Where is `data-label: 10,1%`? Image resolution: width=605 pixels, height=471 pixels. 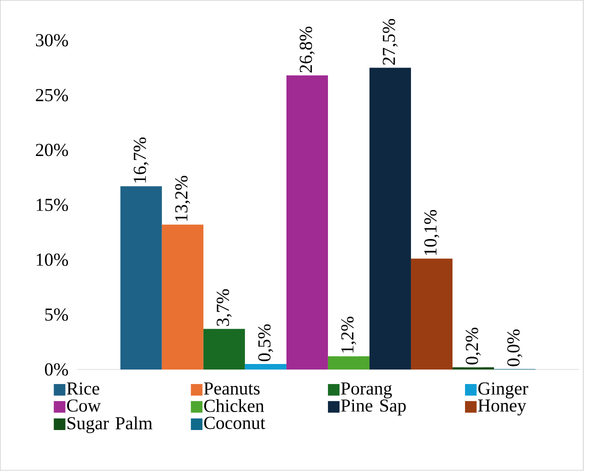
data-label: 10,1% is located at coordinates (432, 233).